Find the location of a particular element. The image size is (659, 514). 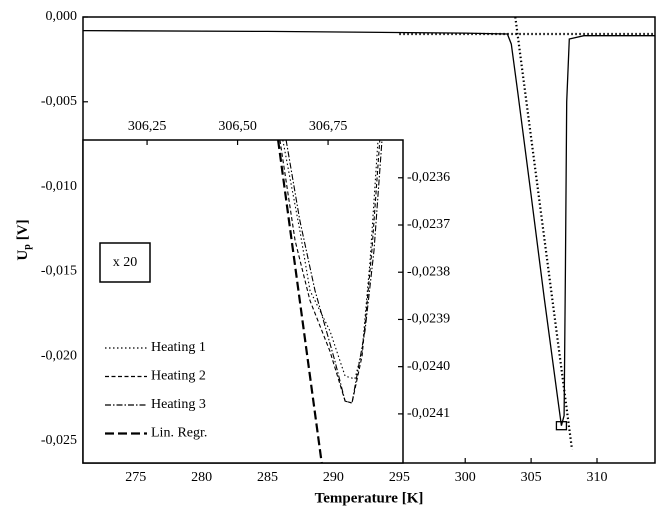

y-tick-label: -0,0239 is located at coordinates (428, 319).